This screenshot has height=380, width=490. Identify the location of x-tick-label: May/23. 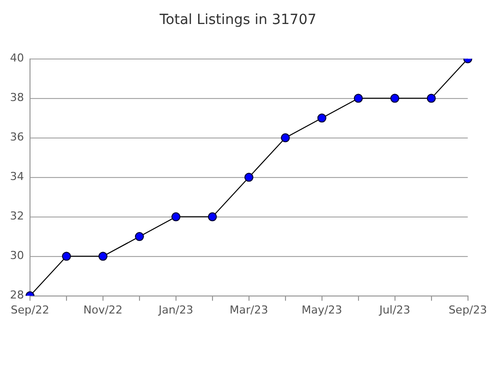
(322, 309).